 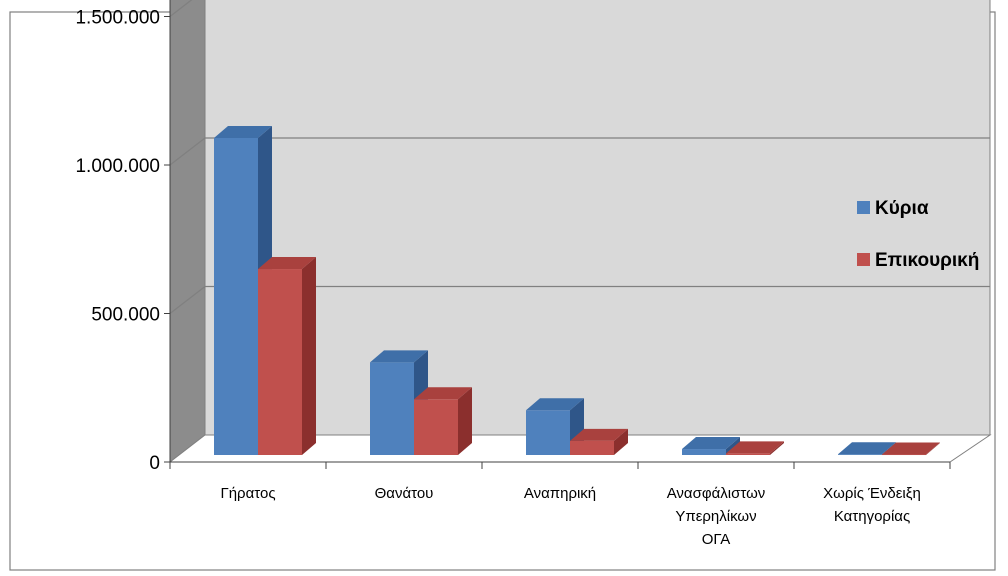 I want to click on category-label: Υπερηλίκων, so click(x=715, y=516).